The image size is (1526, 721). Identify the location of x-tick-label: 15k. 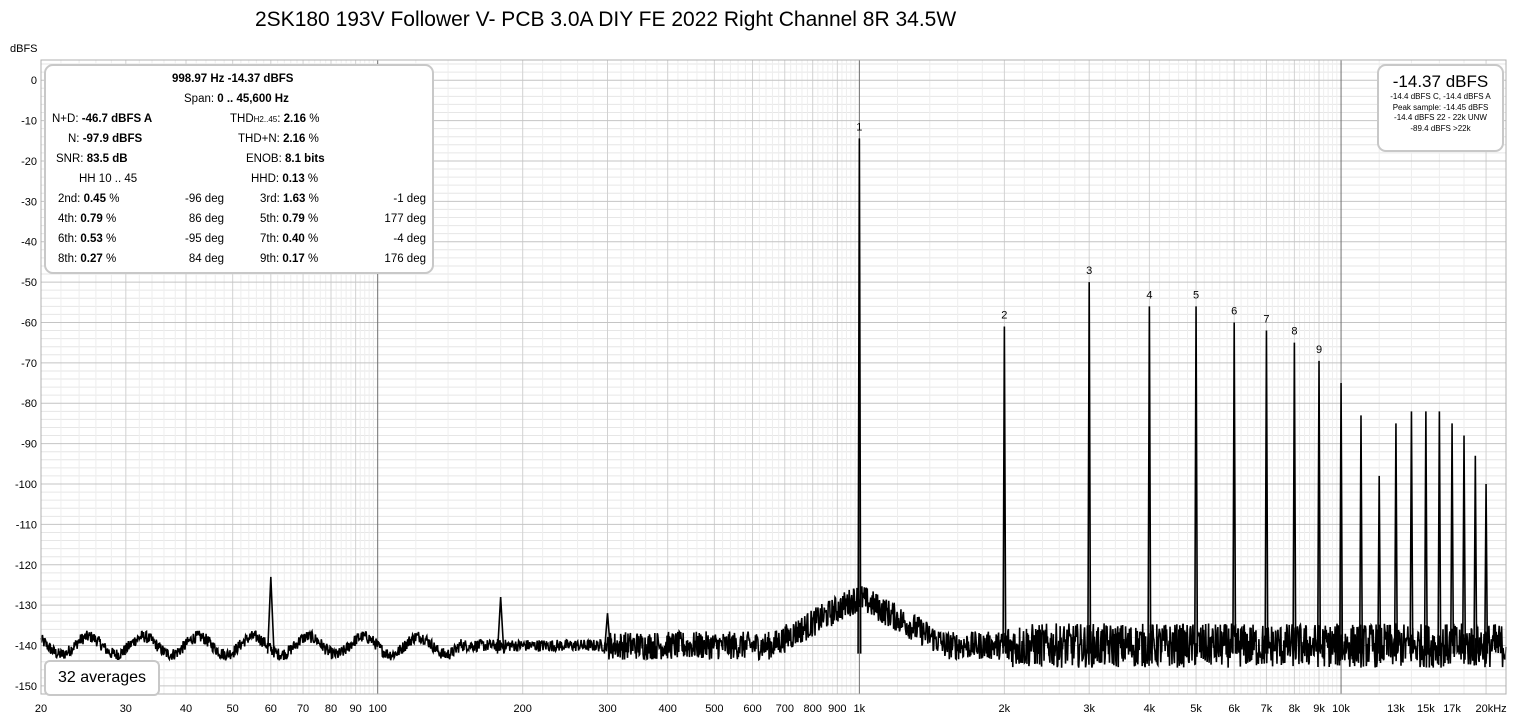
(1426, 709).